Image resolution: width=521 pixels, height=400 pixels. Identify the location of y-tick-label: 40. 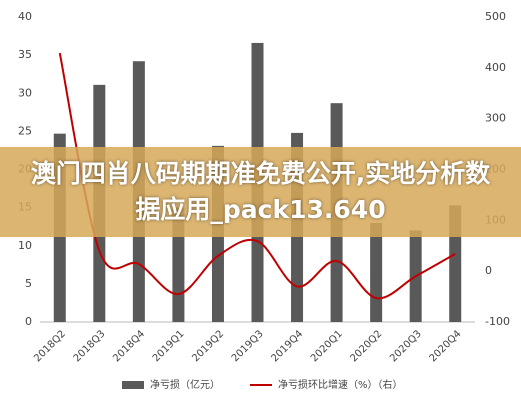
(25, 16).